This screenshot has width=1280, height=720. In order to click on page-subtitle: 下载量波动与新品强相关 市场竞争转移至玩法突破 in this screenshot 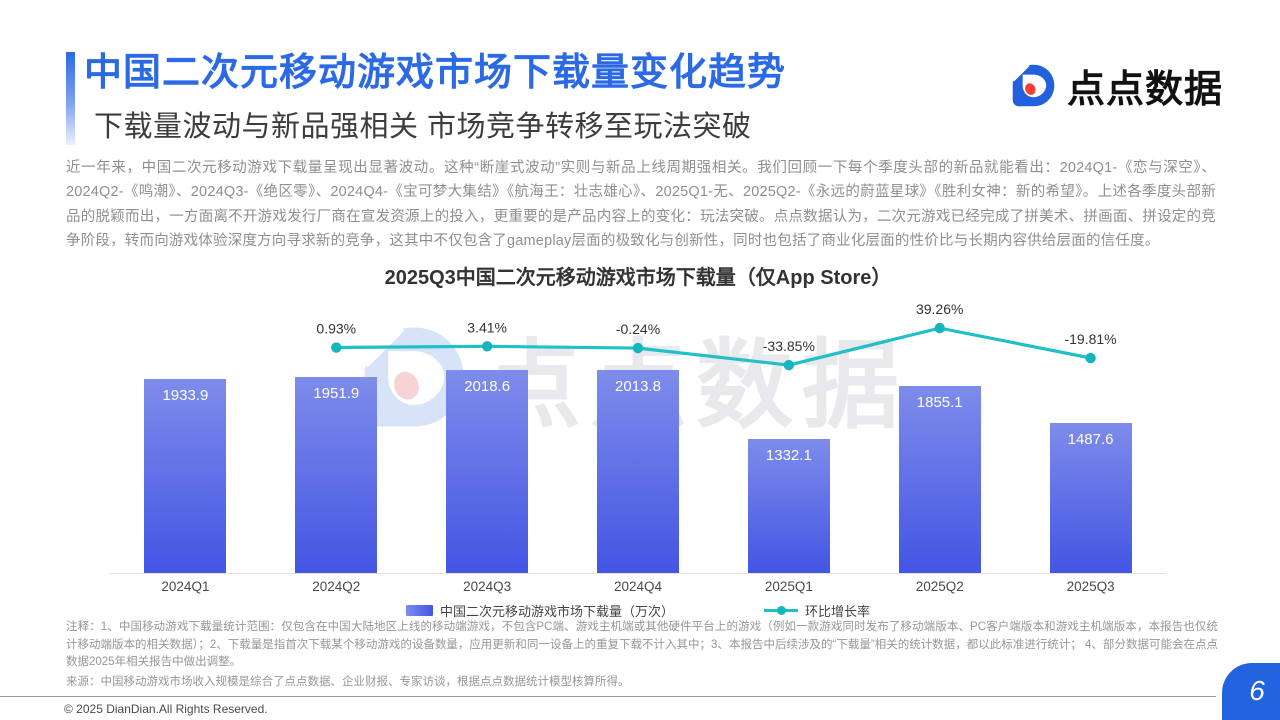, I will do `click(423, 126)`.